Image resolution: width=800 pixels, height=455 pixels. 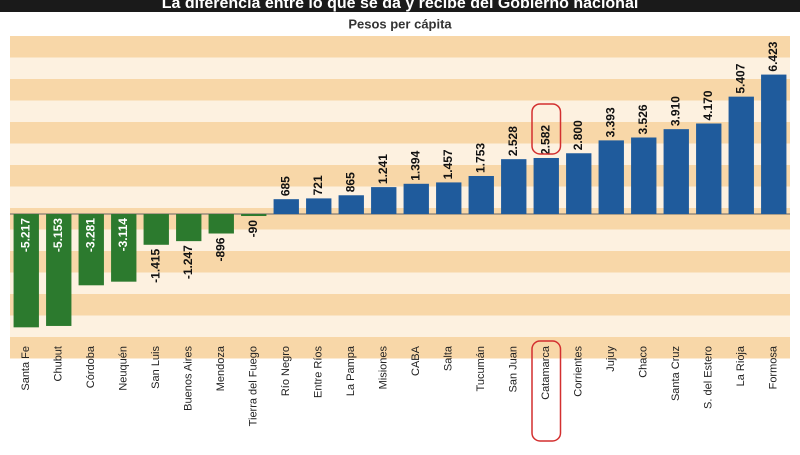 What do you see at coordinates (58, 235) in the screenshot?
I see `value-label: -5.153` at bounding box center [58, 235].